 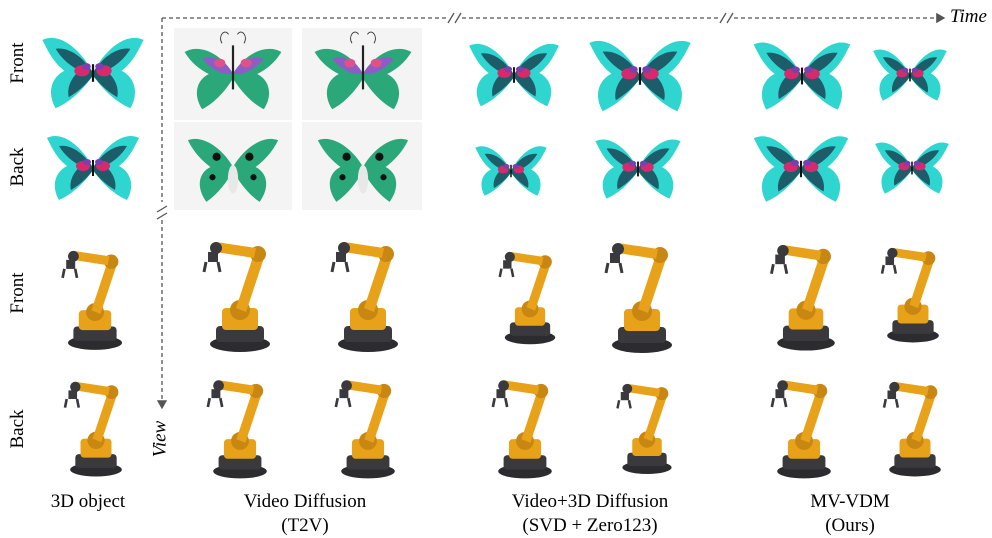 What do you see at coordinates (96, 424) in the screenshot?
I see `robot-back-3d` at bounding box center [96, 424].